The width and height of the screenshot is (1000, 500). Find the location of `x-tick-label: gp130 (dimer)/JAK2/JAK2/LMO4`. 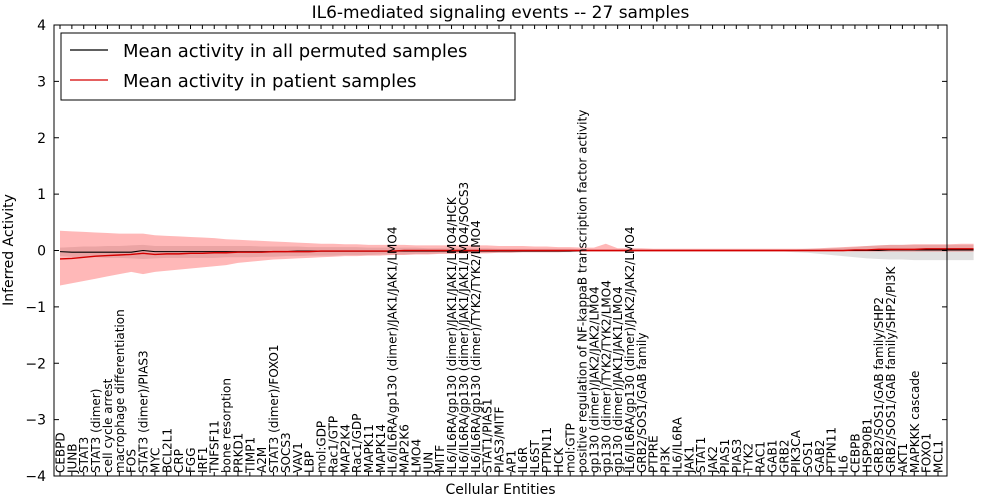

x-tick-label: gp130 (dimer)/JAK2/JAK2/LMO4 is located at coordinates (594, 379).